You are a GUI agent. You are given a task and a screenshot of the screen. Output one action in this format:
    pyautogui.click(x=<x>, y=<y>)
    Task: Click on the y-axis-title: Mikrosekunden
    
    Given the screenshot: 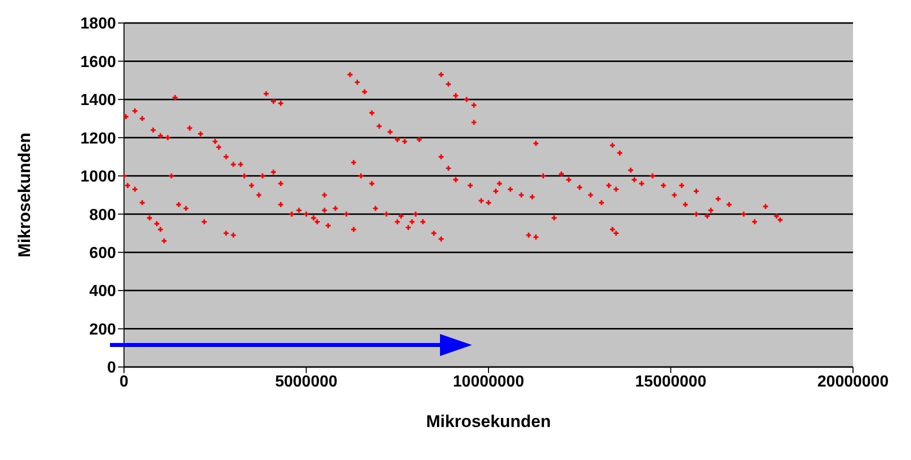 What is the action you would take?
    pyautogui.click(x=24, y=195)
    